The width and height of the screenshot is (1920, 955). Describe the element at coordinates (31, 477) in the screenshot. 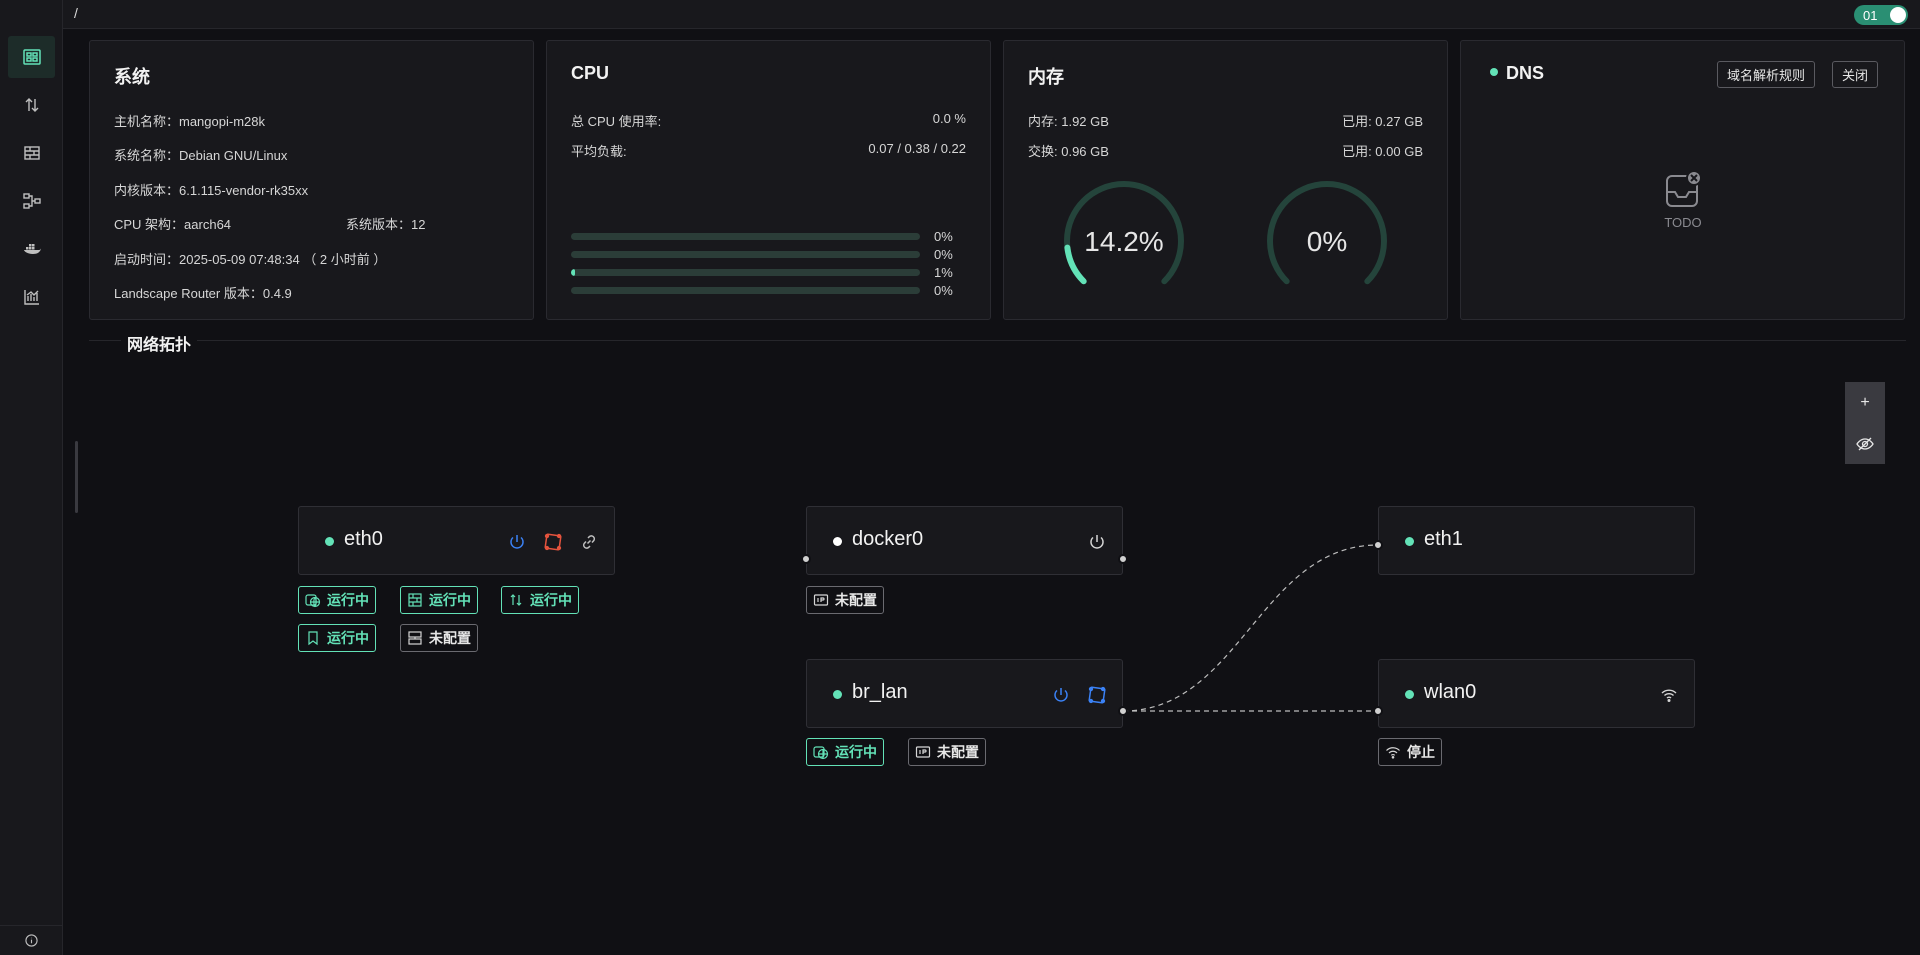

I see `sidebar` at that location.